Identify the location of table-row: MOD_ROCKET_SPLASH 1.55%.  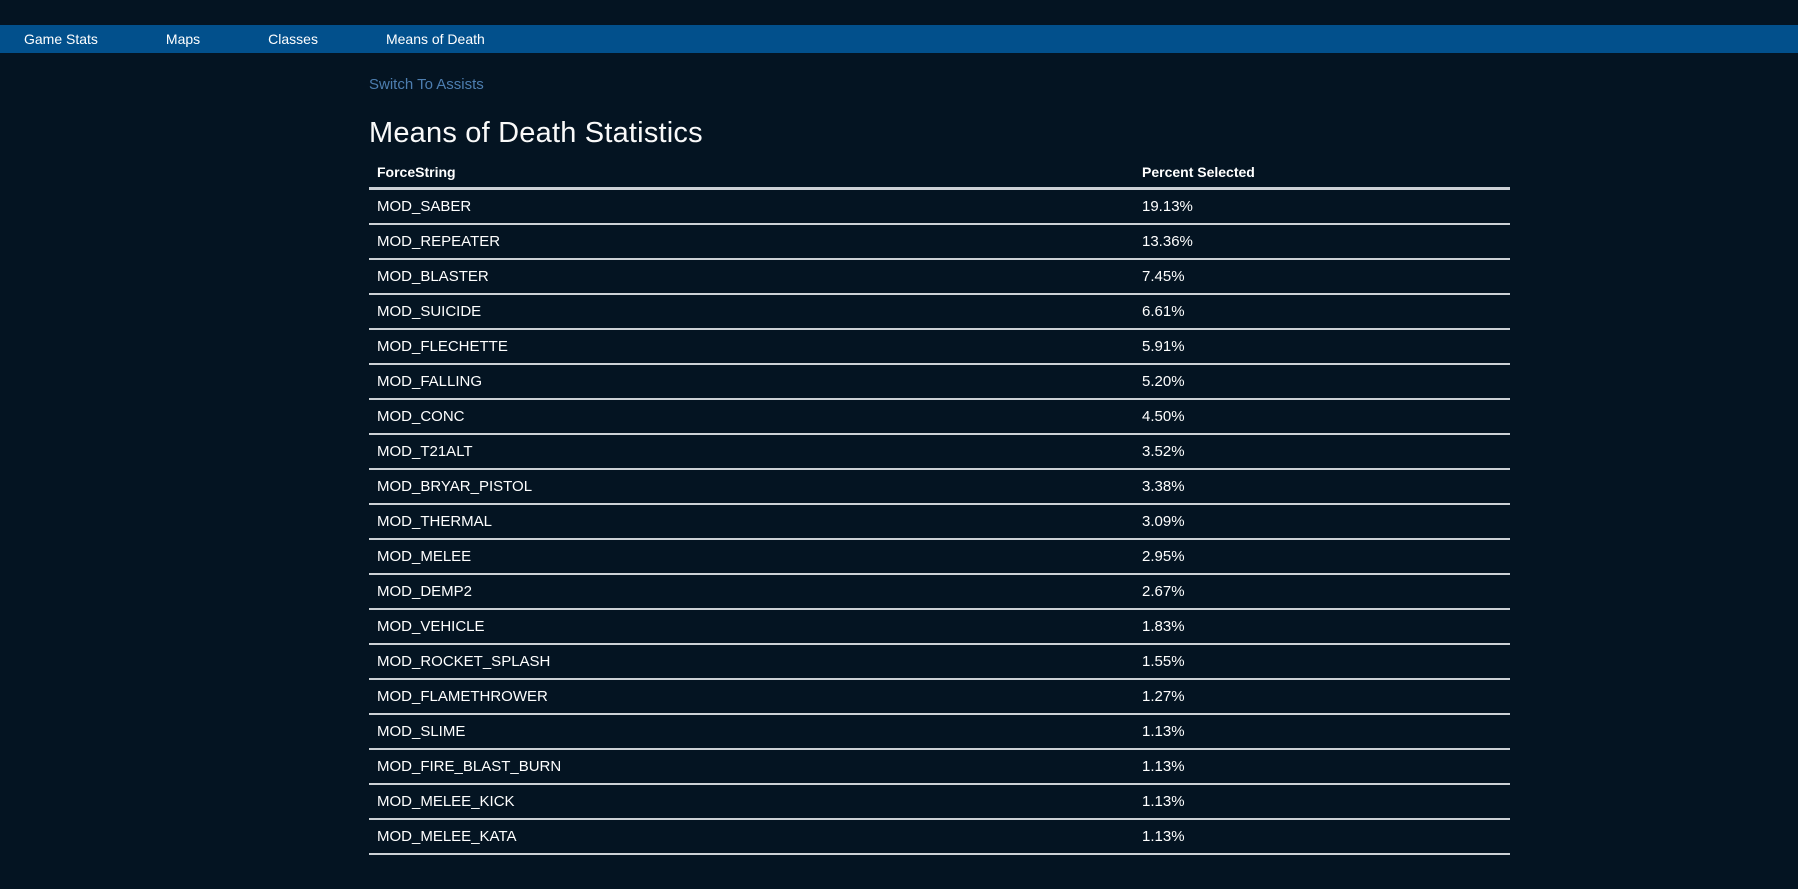
(939, 661).